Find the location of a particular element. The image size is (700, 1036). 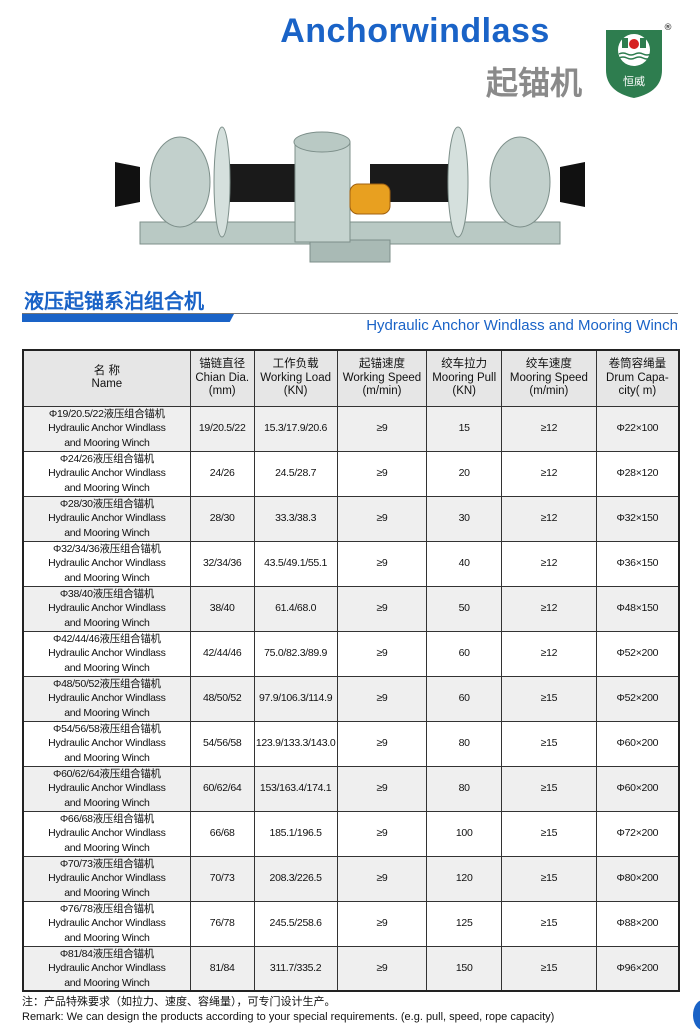

page-title: Anchorwindlass is located at coordinates (415, 31).